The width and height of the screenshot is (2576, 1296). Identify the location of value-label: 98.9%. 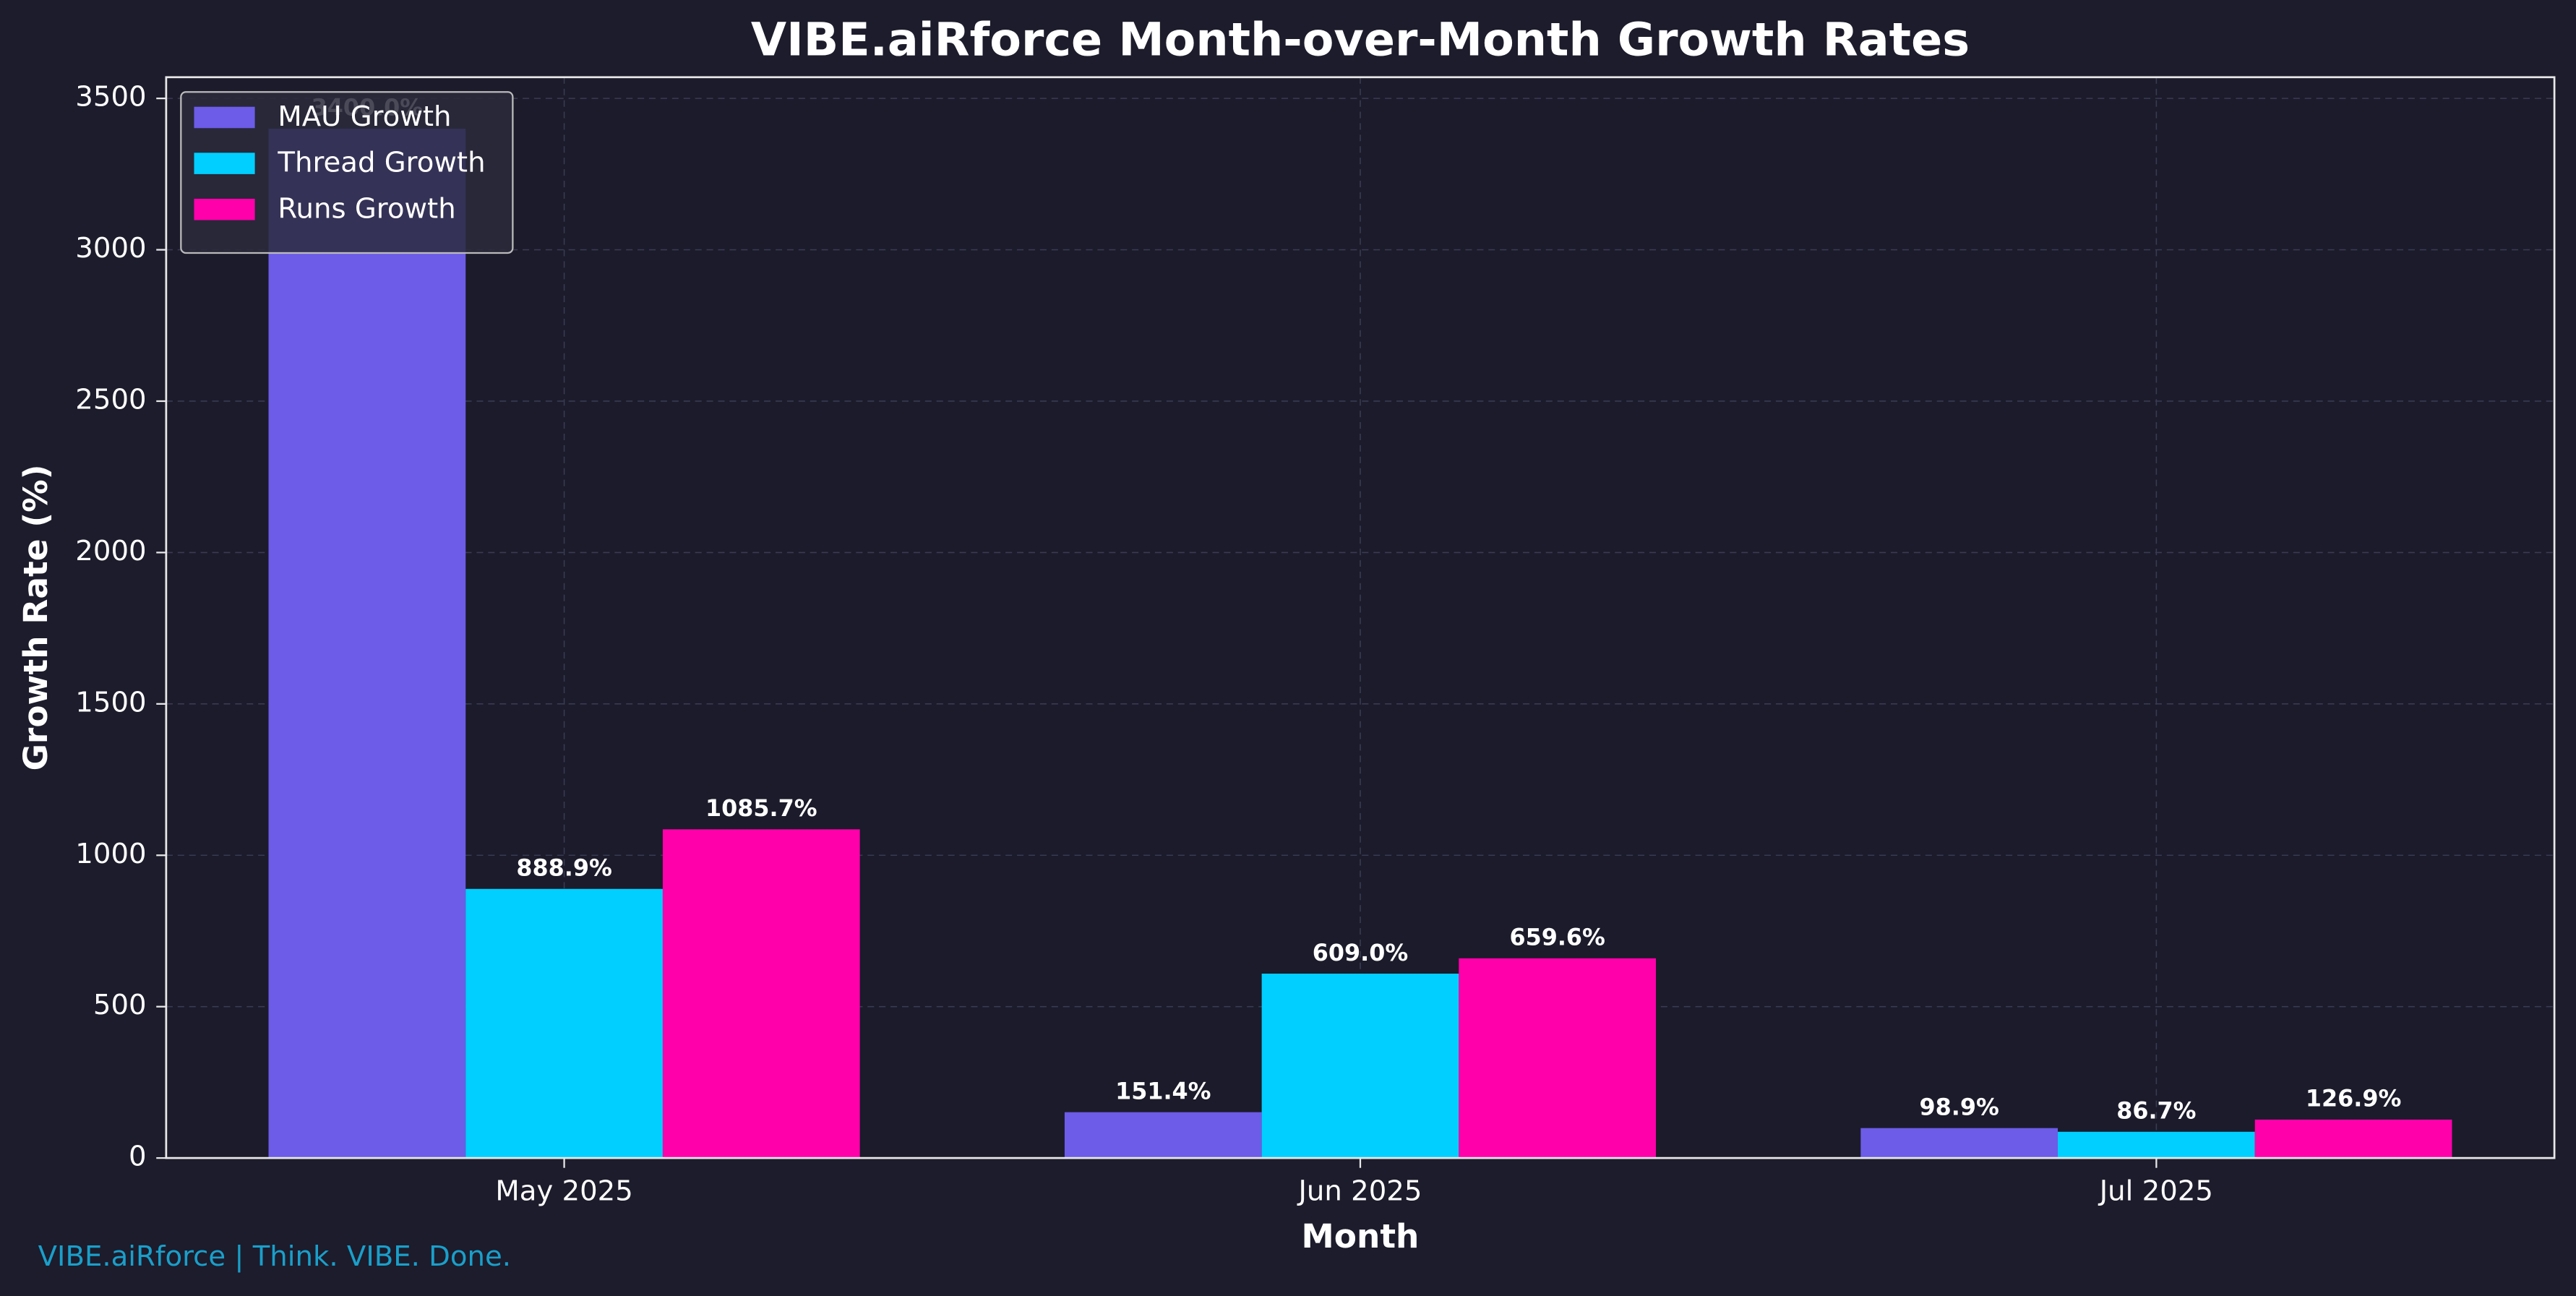
(1959, 1107).